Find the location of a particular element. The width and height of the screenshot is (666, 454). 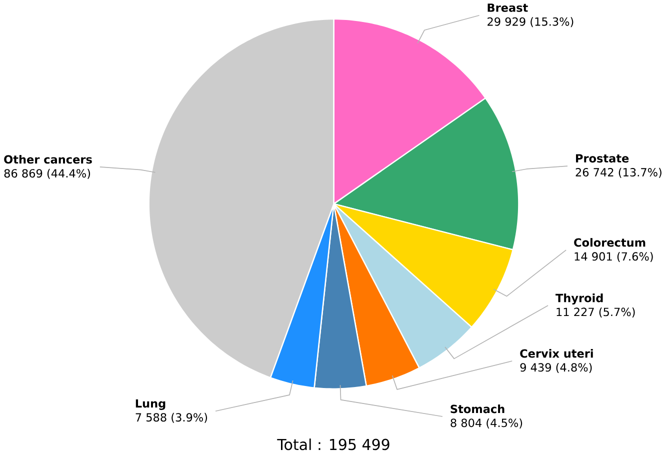

data-label: 26 742 (13.7%) is located at coordinates (619, 173).